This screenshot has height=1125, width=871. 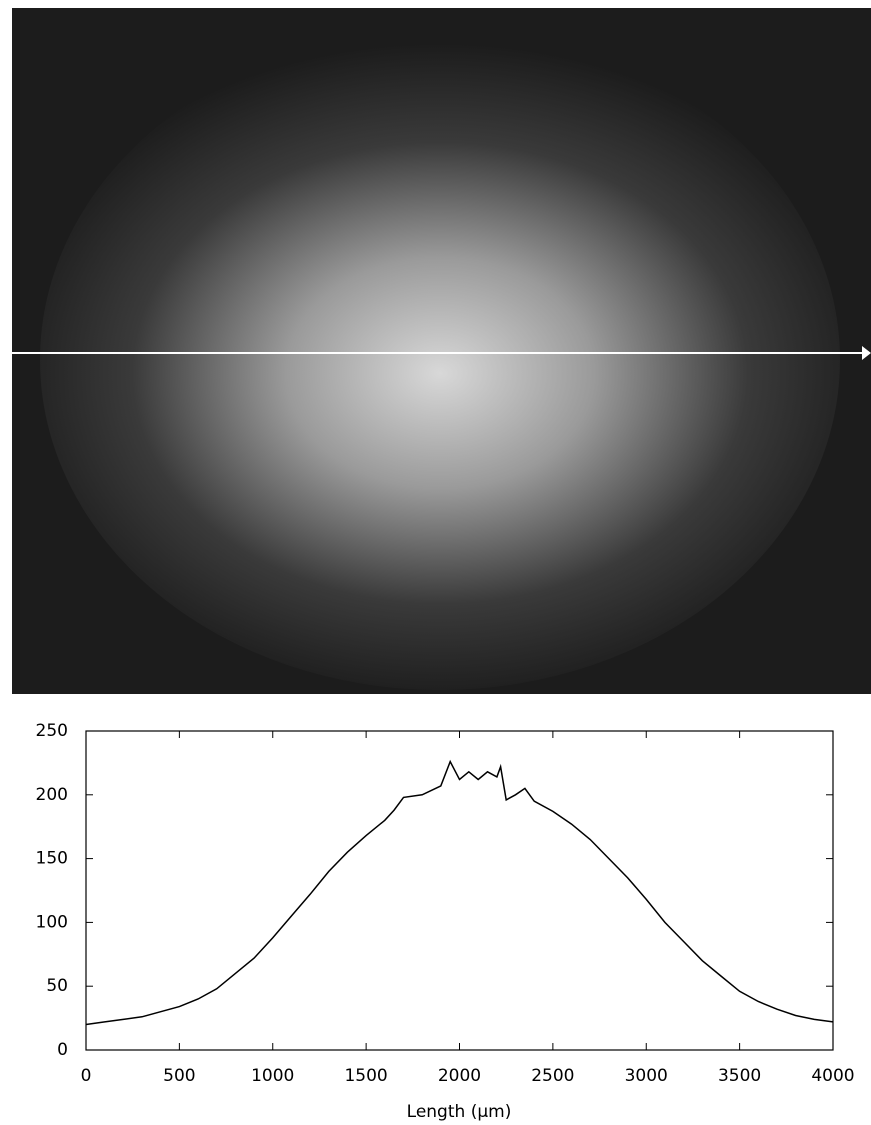 I want to click on y-tick-label: 100, so click(x=52, y=922).